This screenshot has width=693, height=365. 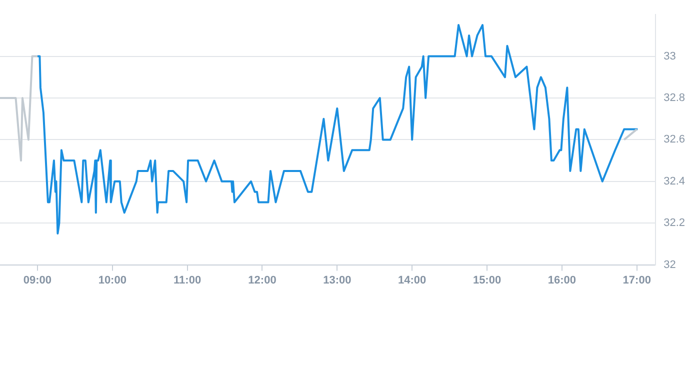 I want to click on x-tick-label: 14:00, so click(x=412, y=280).